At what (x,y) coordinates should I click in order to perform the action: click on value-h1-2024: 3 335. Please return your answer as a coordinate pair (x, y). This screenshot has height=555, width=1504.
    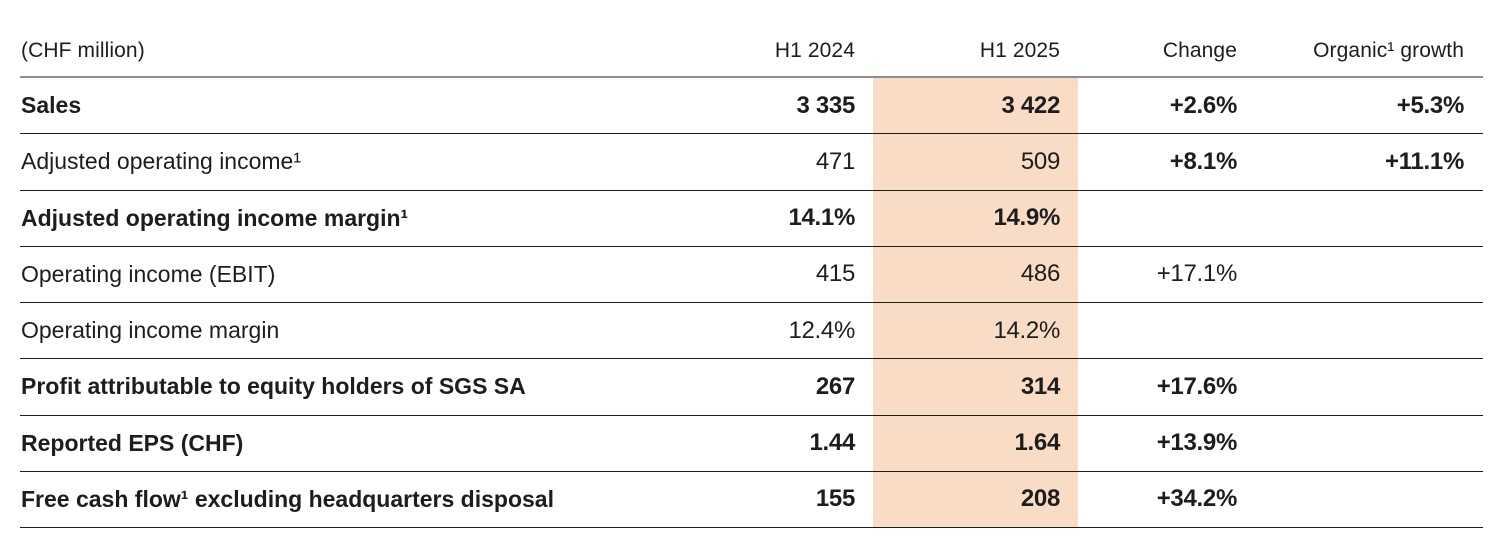
    Looking at the image, I should click on (825, 105).